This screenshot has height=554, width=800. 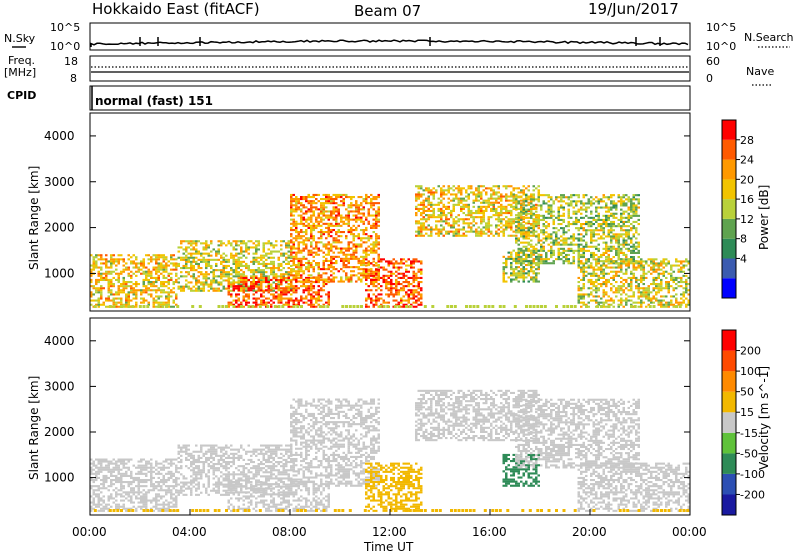 I want to click on nsky-right-tick-bottom: 10^0, so click(x=721, y=46).